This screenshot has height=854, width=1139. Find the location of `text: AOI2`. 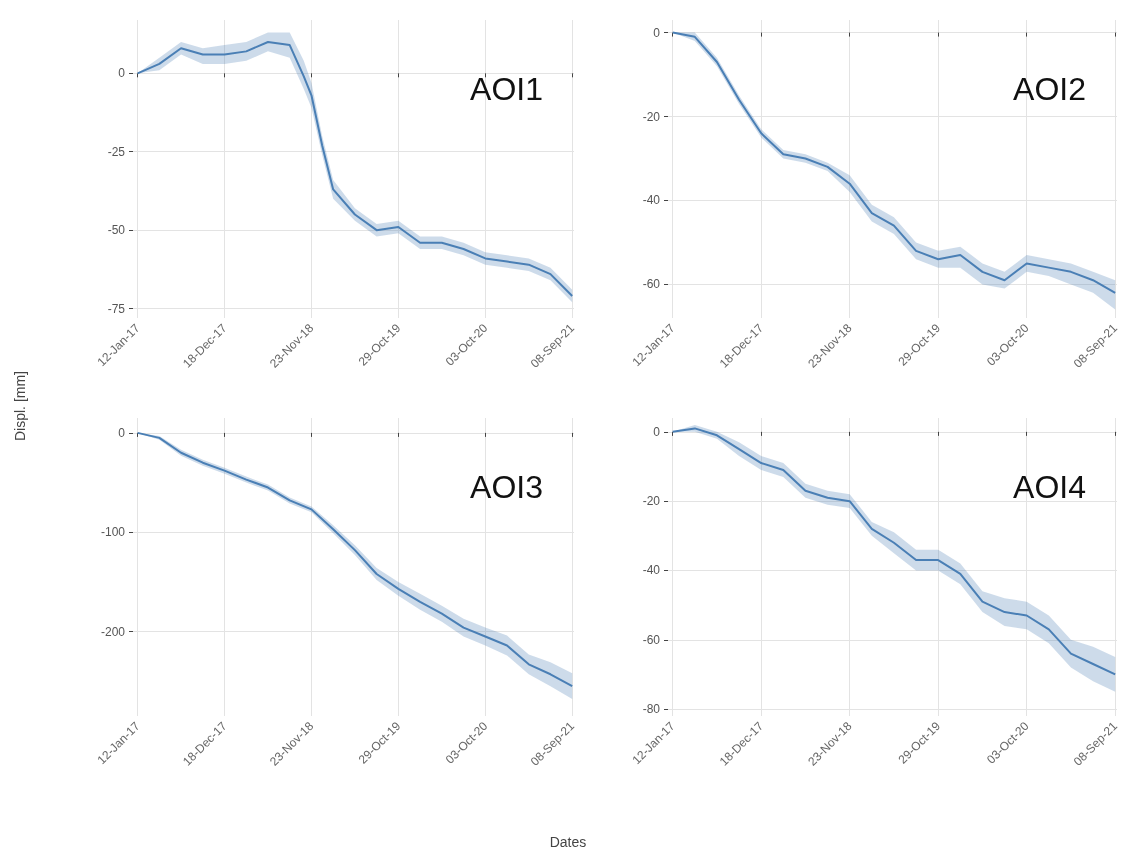

text: AOI2 is located at coordinates (1049, 89).